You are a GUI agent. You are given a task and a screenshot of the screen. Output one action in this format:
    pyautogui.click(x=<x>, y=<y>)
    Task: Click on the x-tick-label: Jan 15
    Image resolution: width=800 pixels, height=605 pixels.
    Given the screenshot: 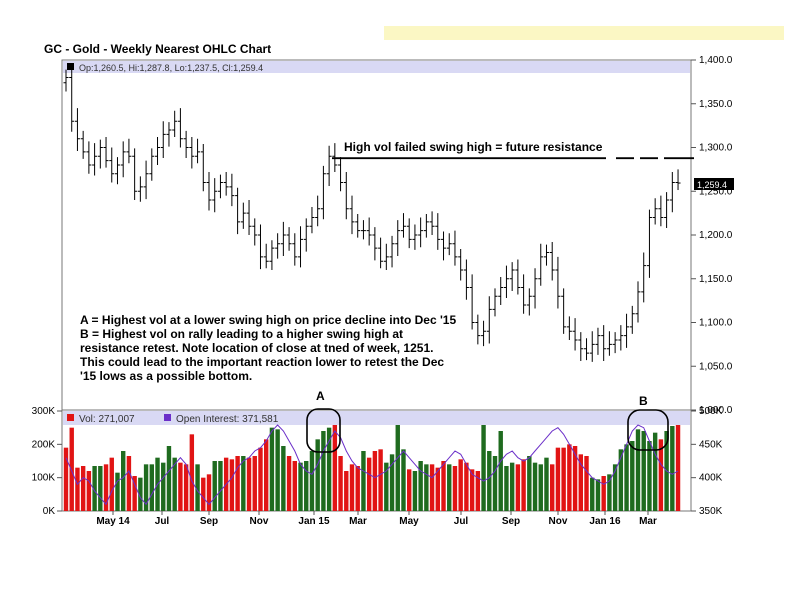 What is the action you would take?
    pyautogui.click(x=314, y=521)
    